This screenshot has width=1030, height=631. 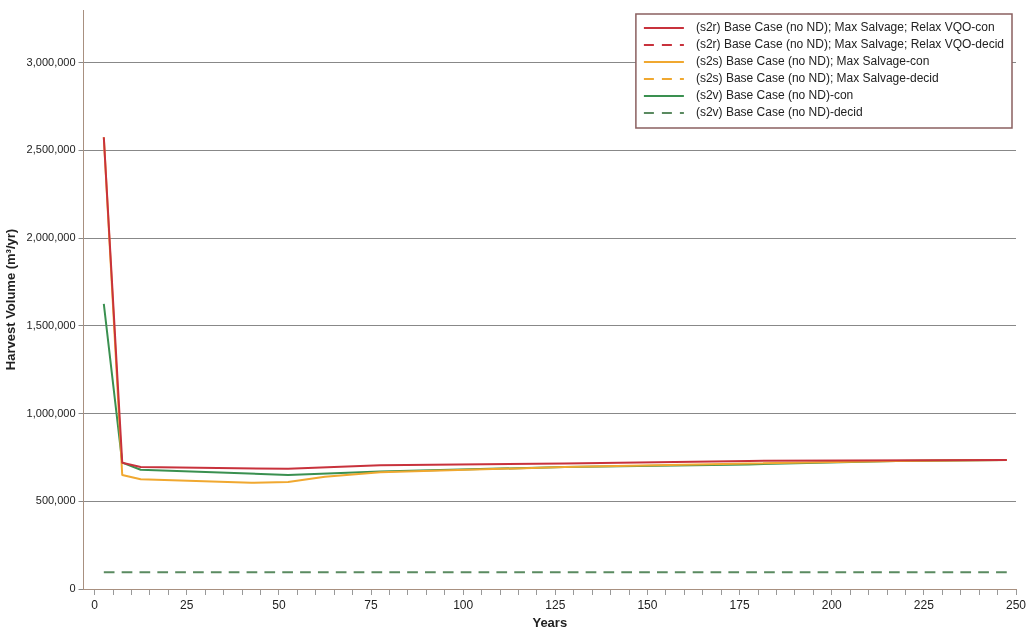 What do you see at coordinates (779, 112) in the screenshot?
I see `legend-label: (s2v) Base Case (no ND)-decid` at bounding box center [779, 112].